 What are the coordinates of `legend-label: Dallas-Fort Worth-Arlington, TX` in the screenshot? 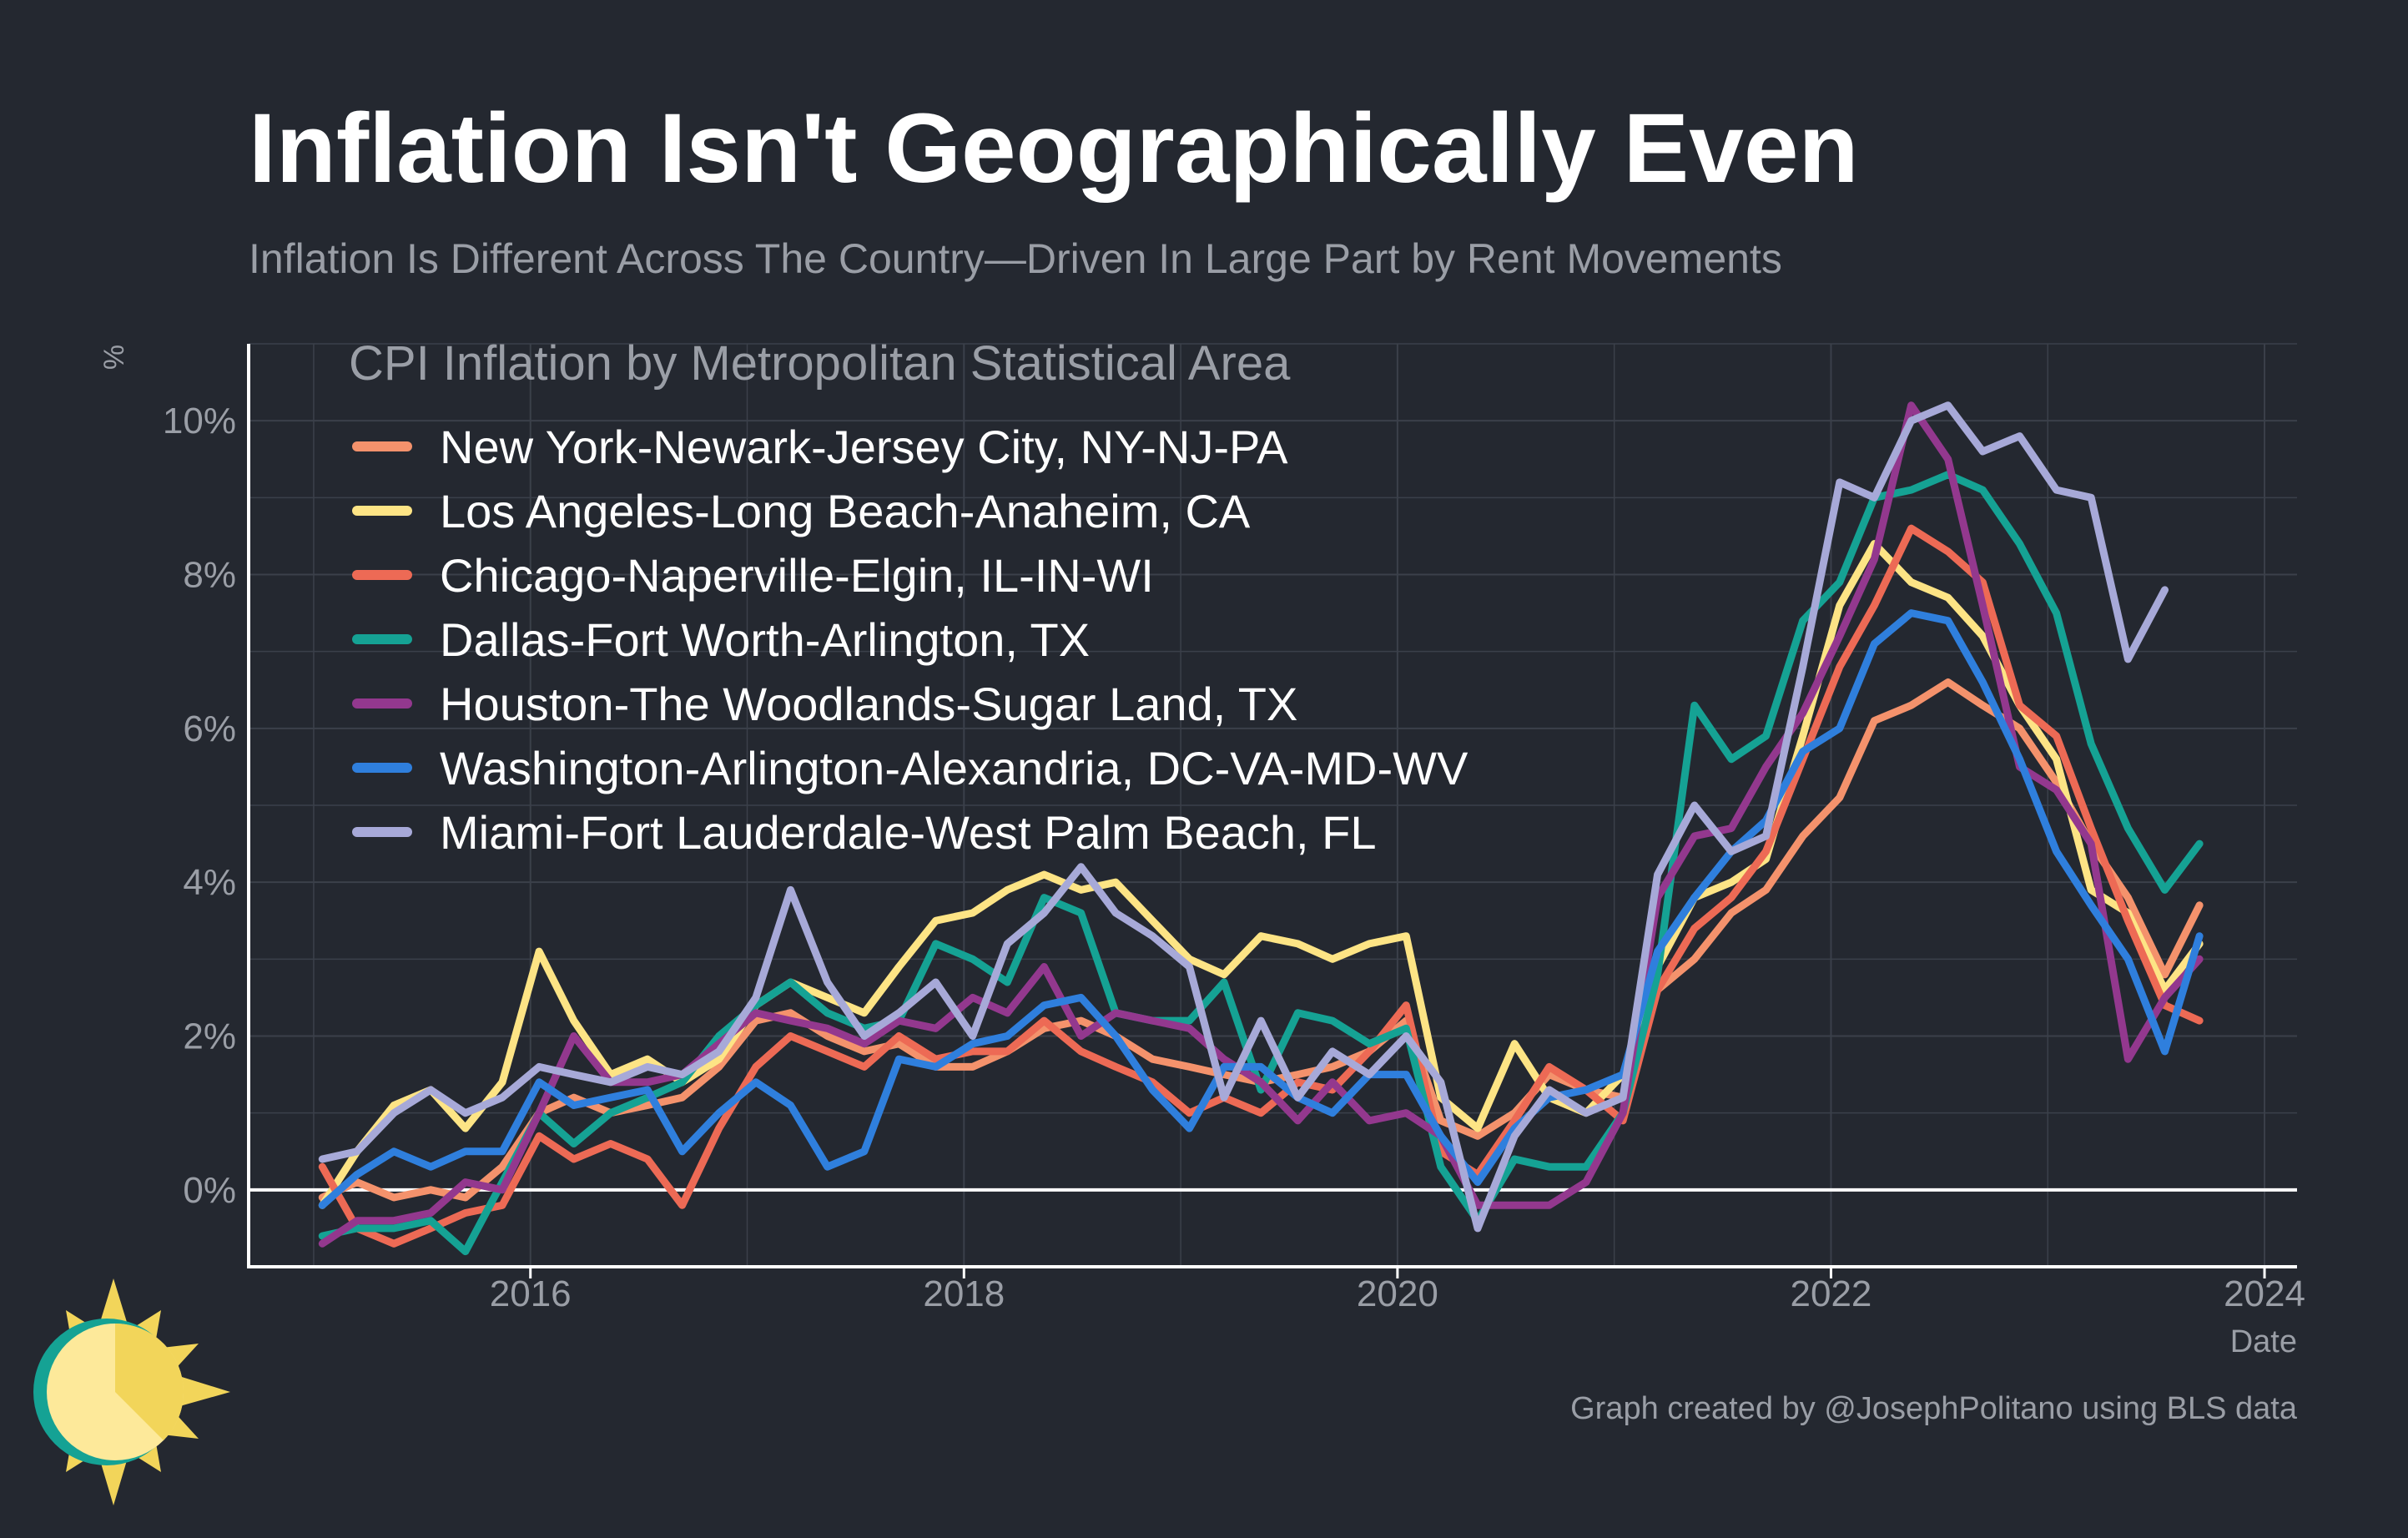 It's located at (765, 639).